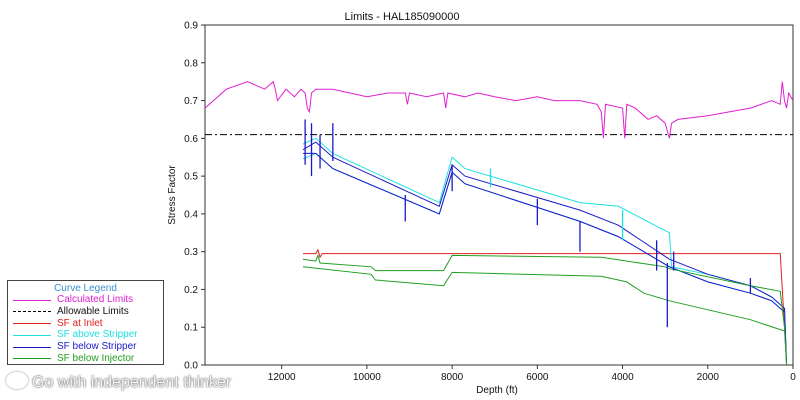 This screenshot has width=800, height=400. What do you see at coordinates (93, 311) in the screenshot?
I see `legend-label: Allowable Limits` at bounding box center [93, 311].